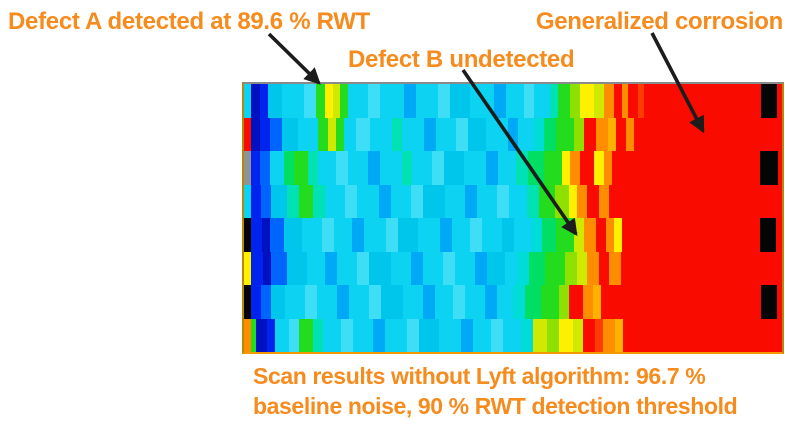 The width and height of the screenshot is (785, 447). I want to click on annotation-defect-a: Defect A detected at 89.6 % RWT, so click(189, 21).